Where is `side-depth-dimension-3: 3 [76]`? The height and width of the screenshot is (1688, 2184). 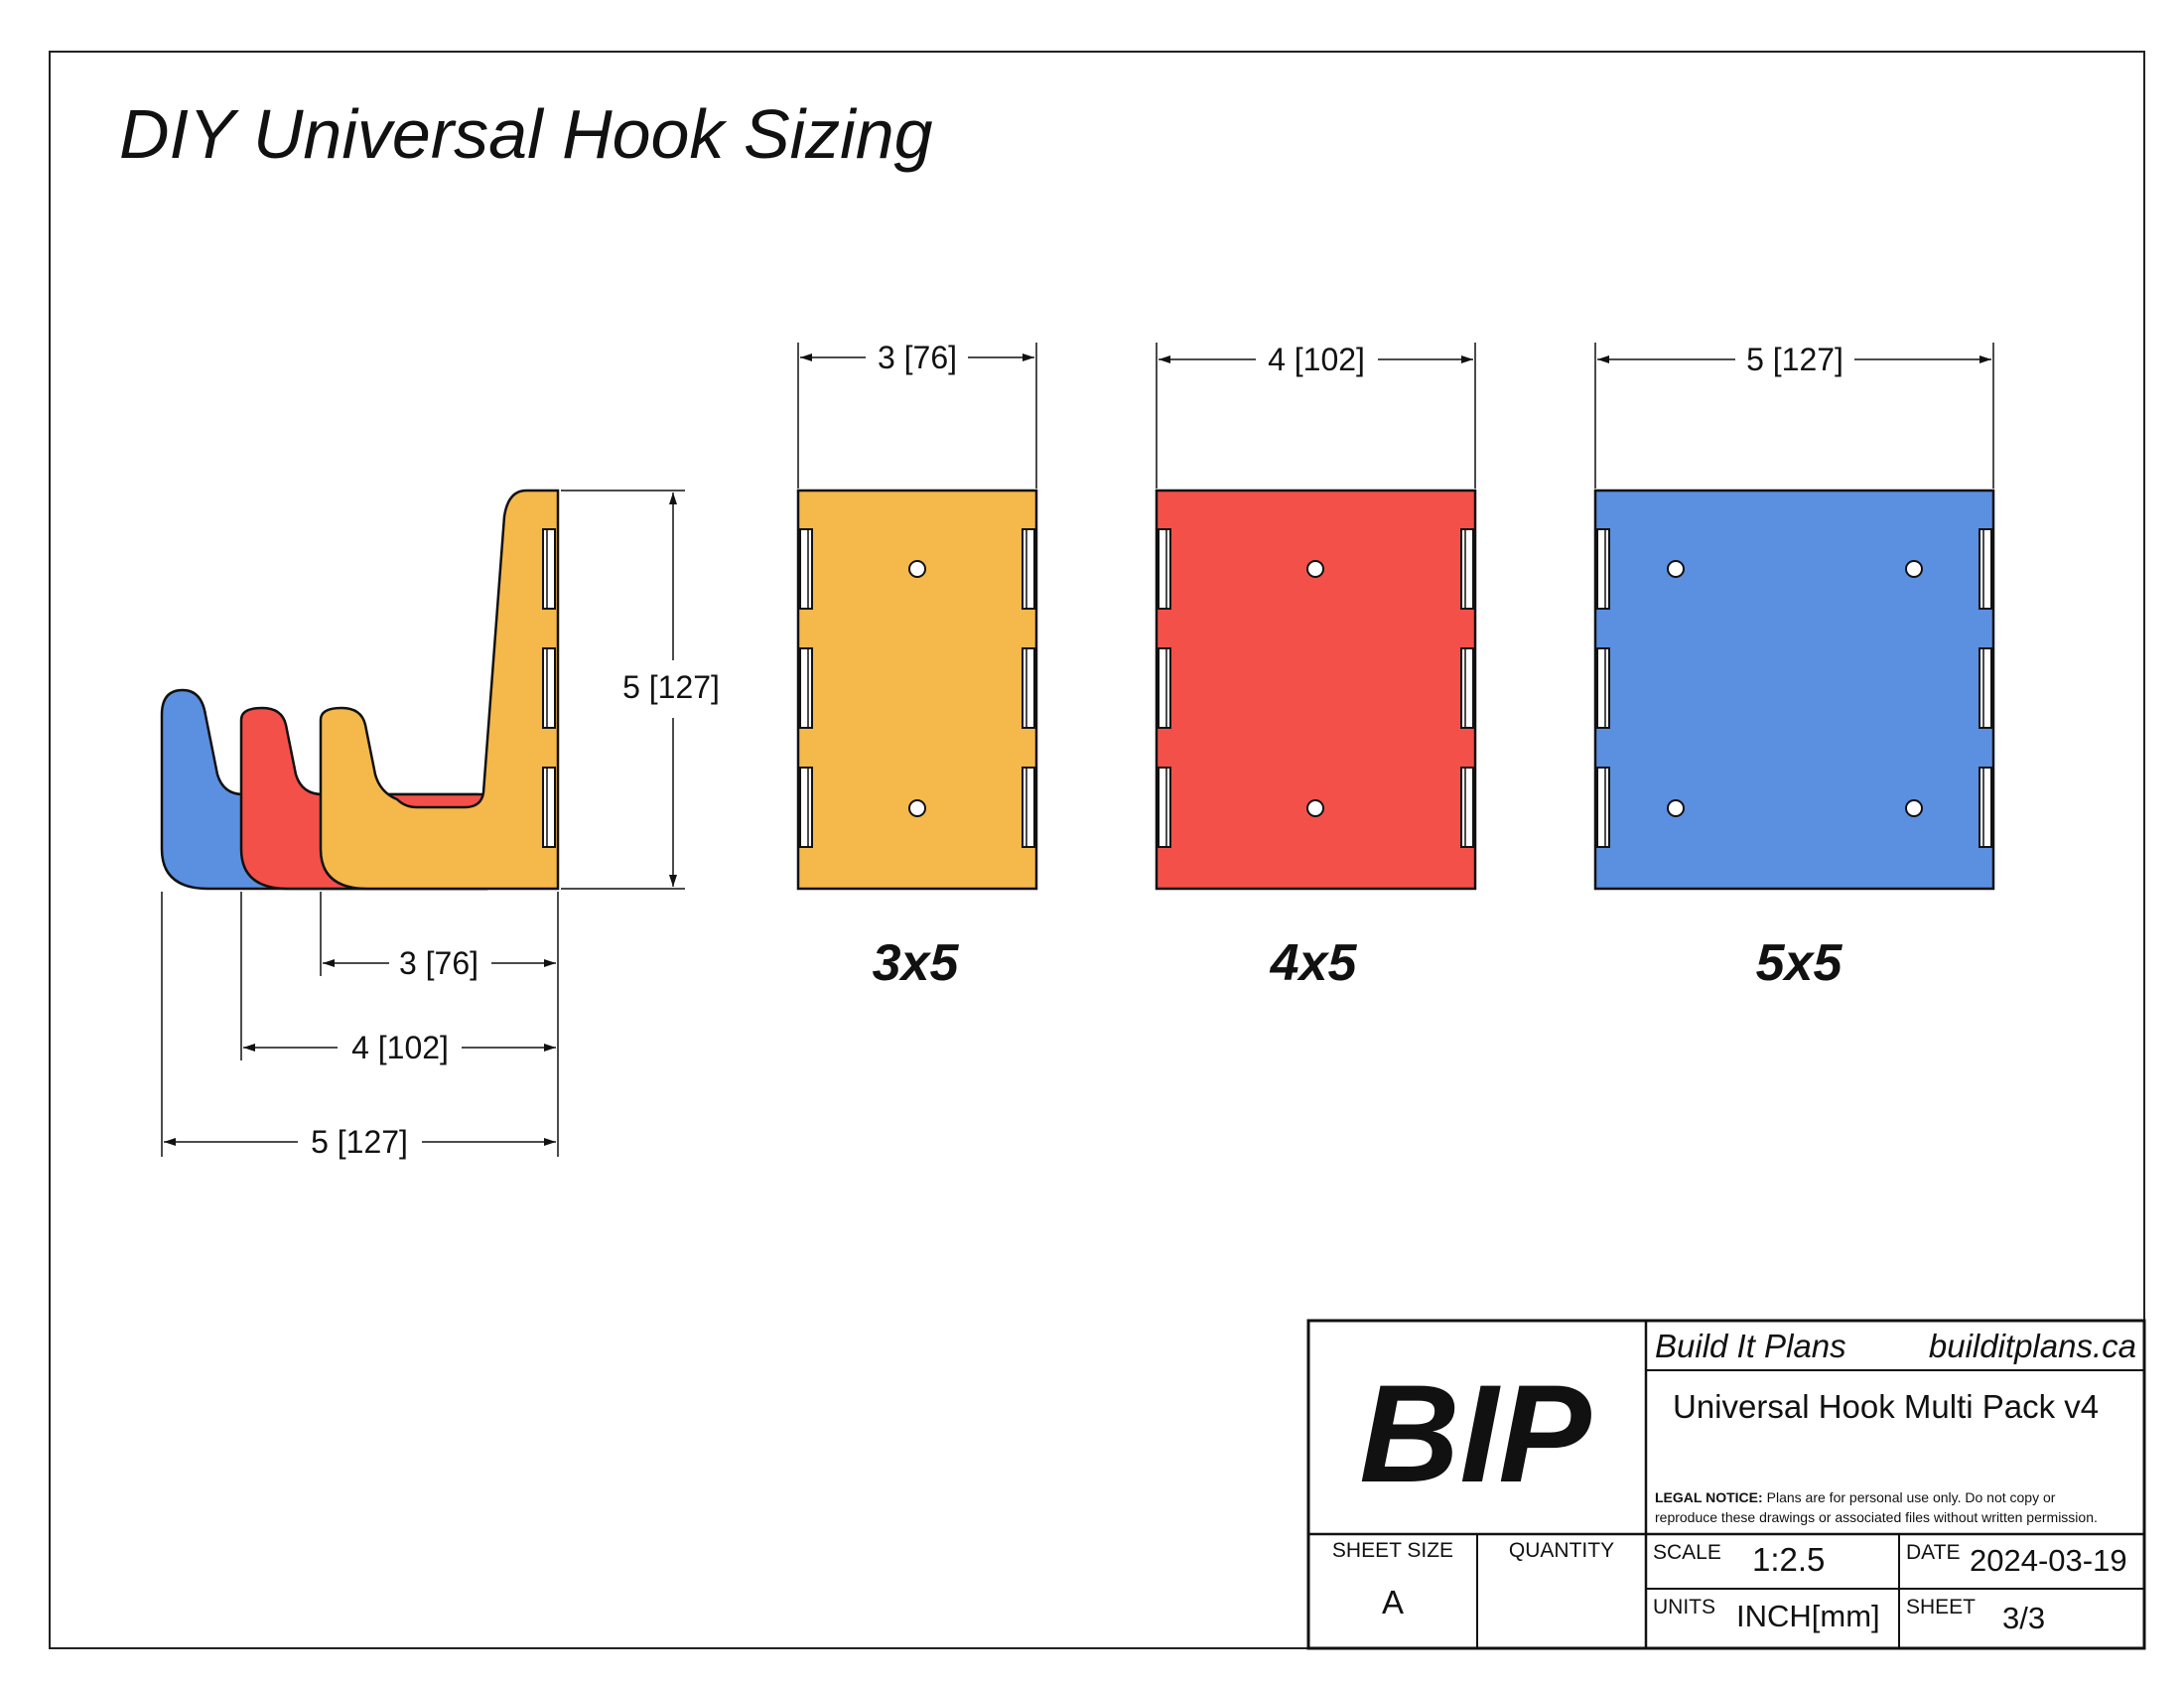 side-depth-dimension-3: 3 [76] is located at coordinates (439, 963).